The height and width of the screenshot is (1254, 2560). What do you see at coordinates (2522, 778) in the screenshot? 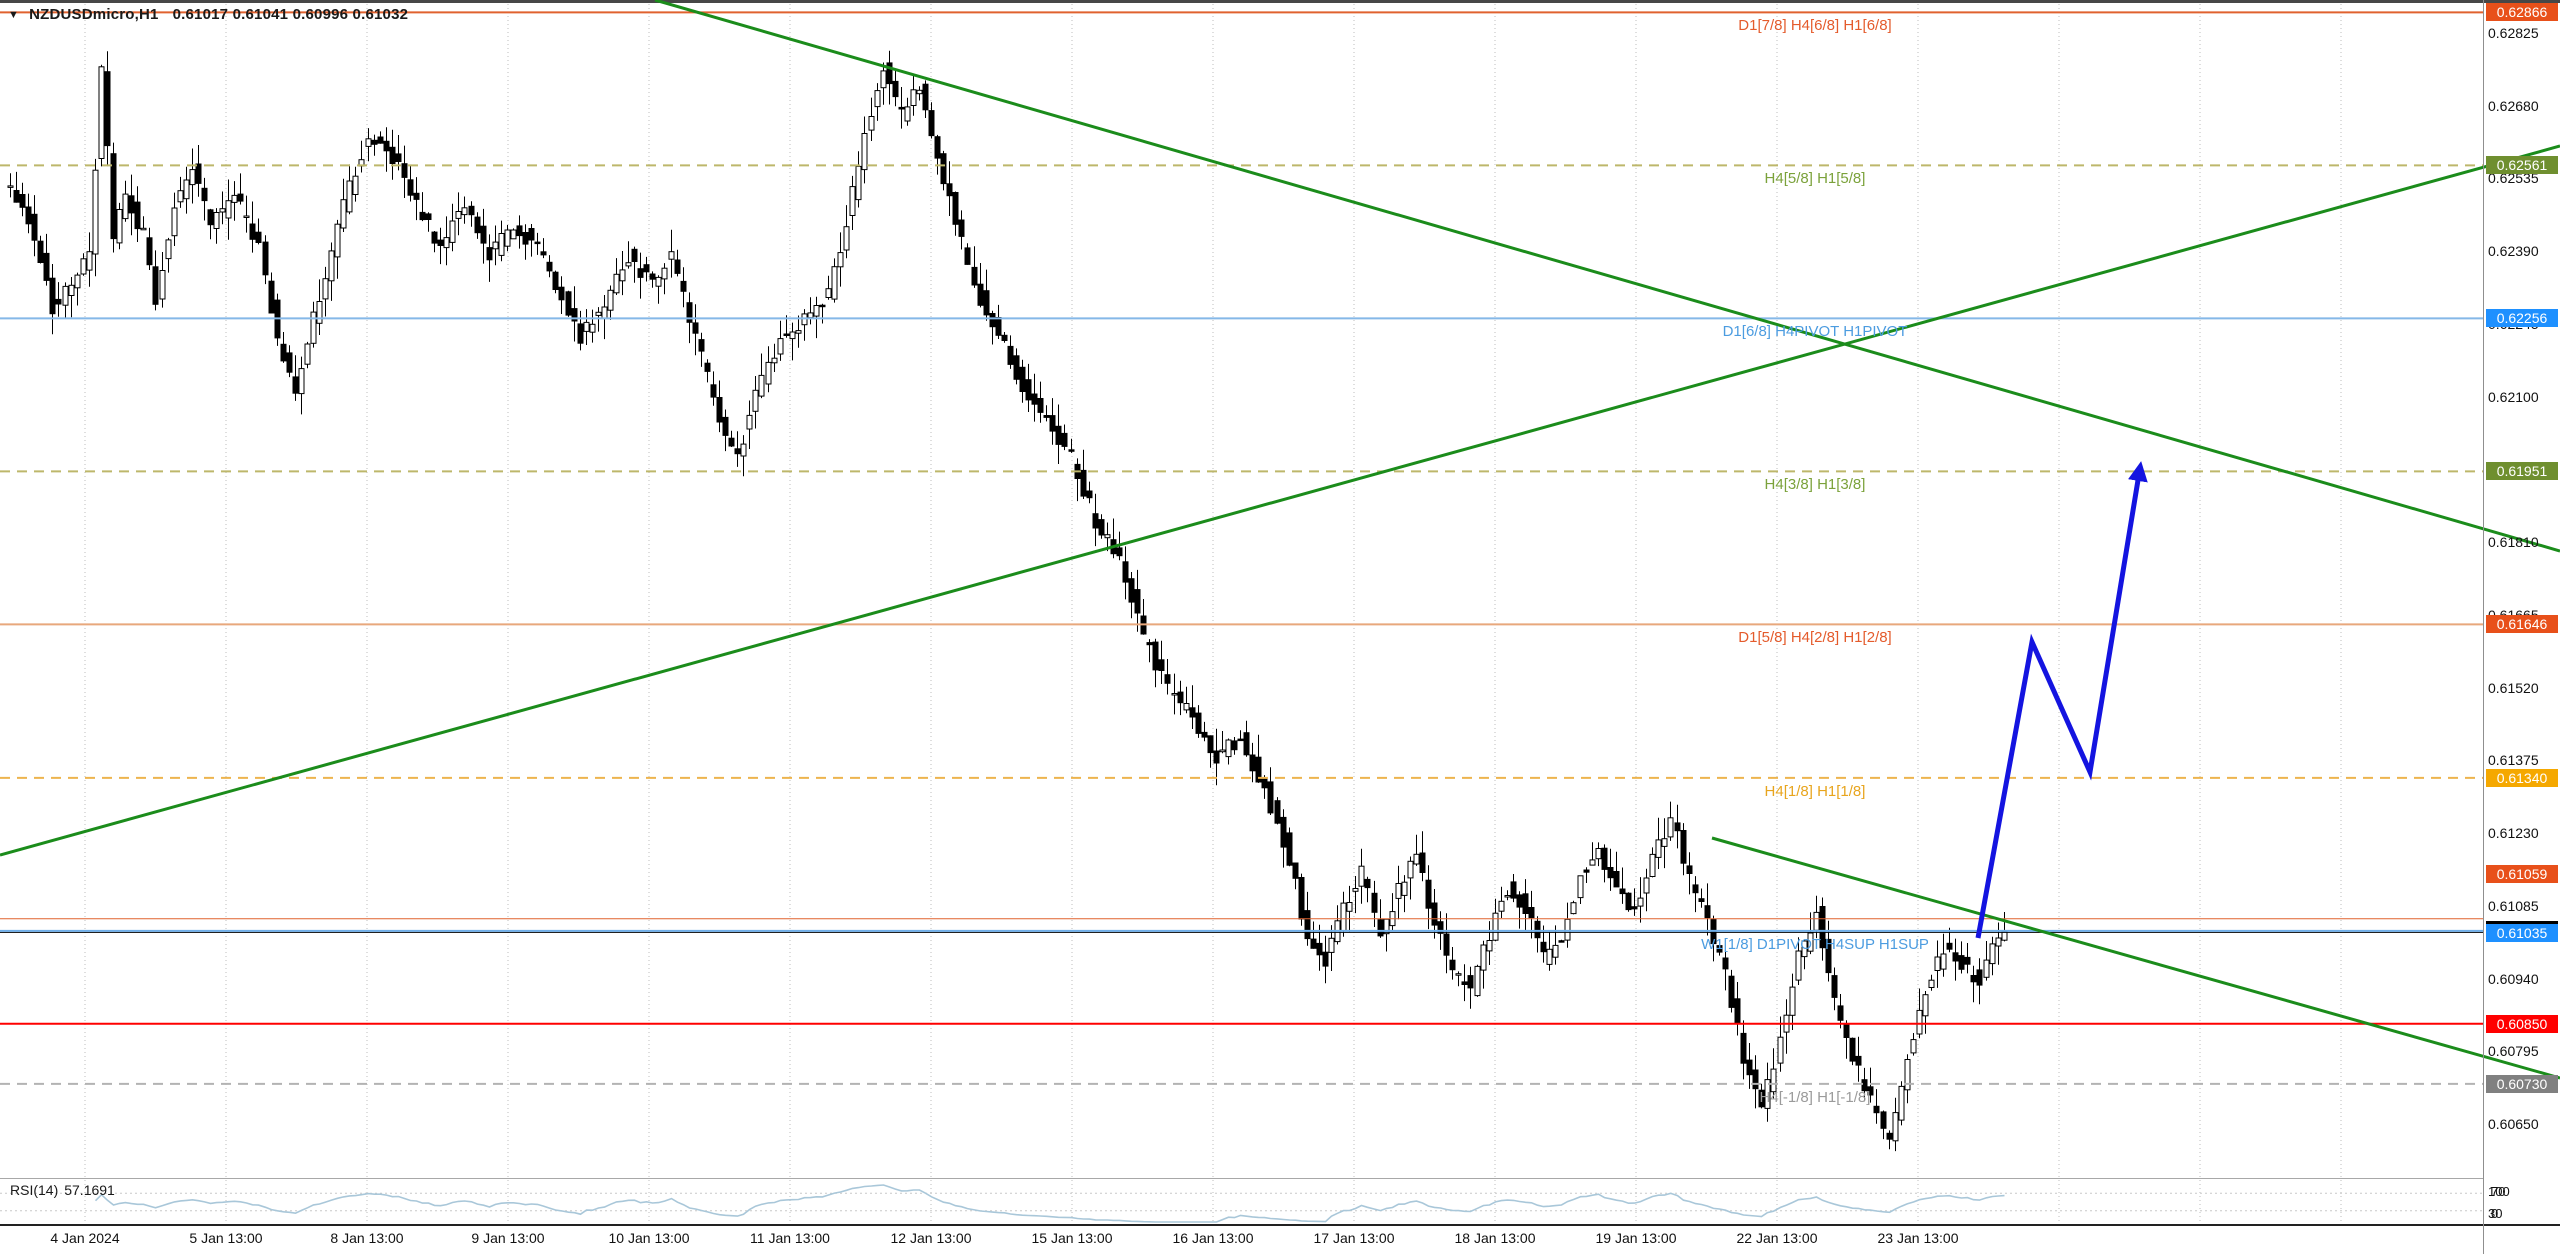
I see `price-level-badge: 0.61340` at bounding box center [2522, 778].